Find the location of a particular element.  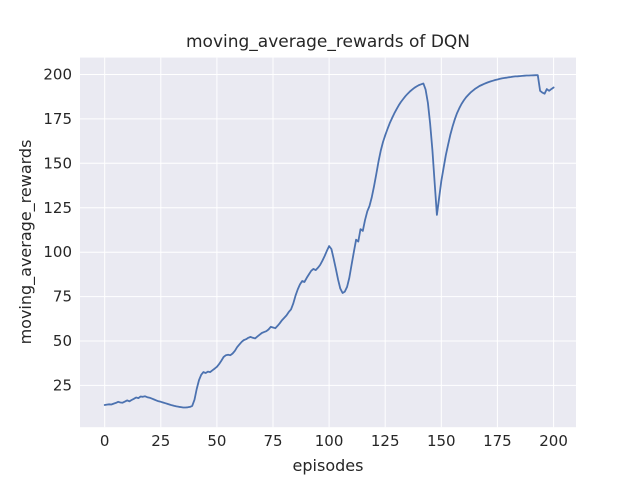

y-tick-label: 75 is located at coordinates (62, 297).